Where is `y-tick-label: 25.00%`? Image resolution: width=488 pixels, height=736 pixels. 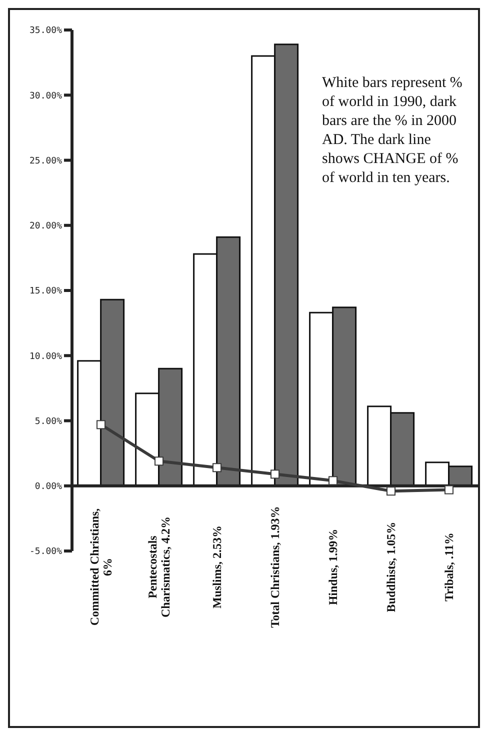 y-tick-label: 25.00% is located at coordinates (46, 161).